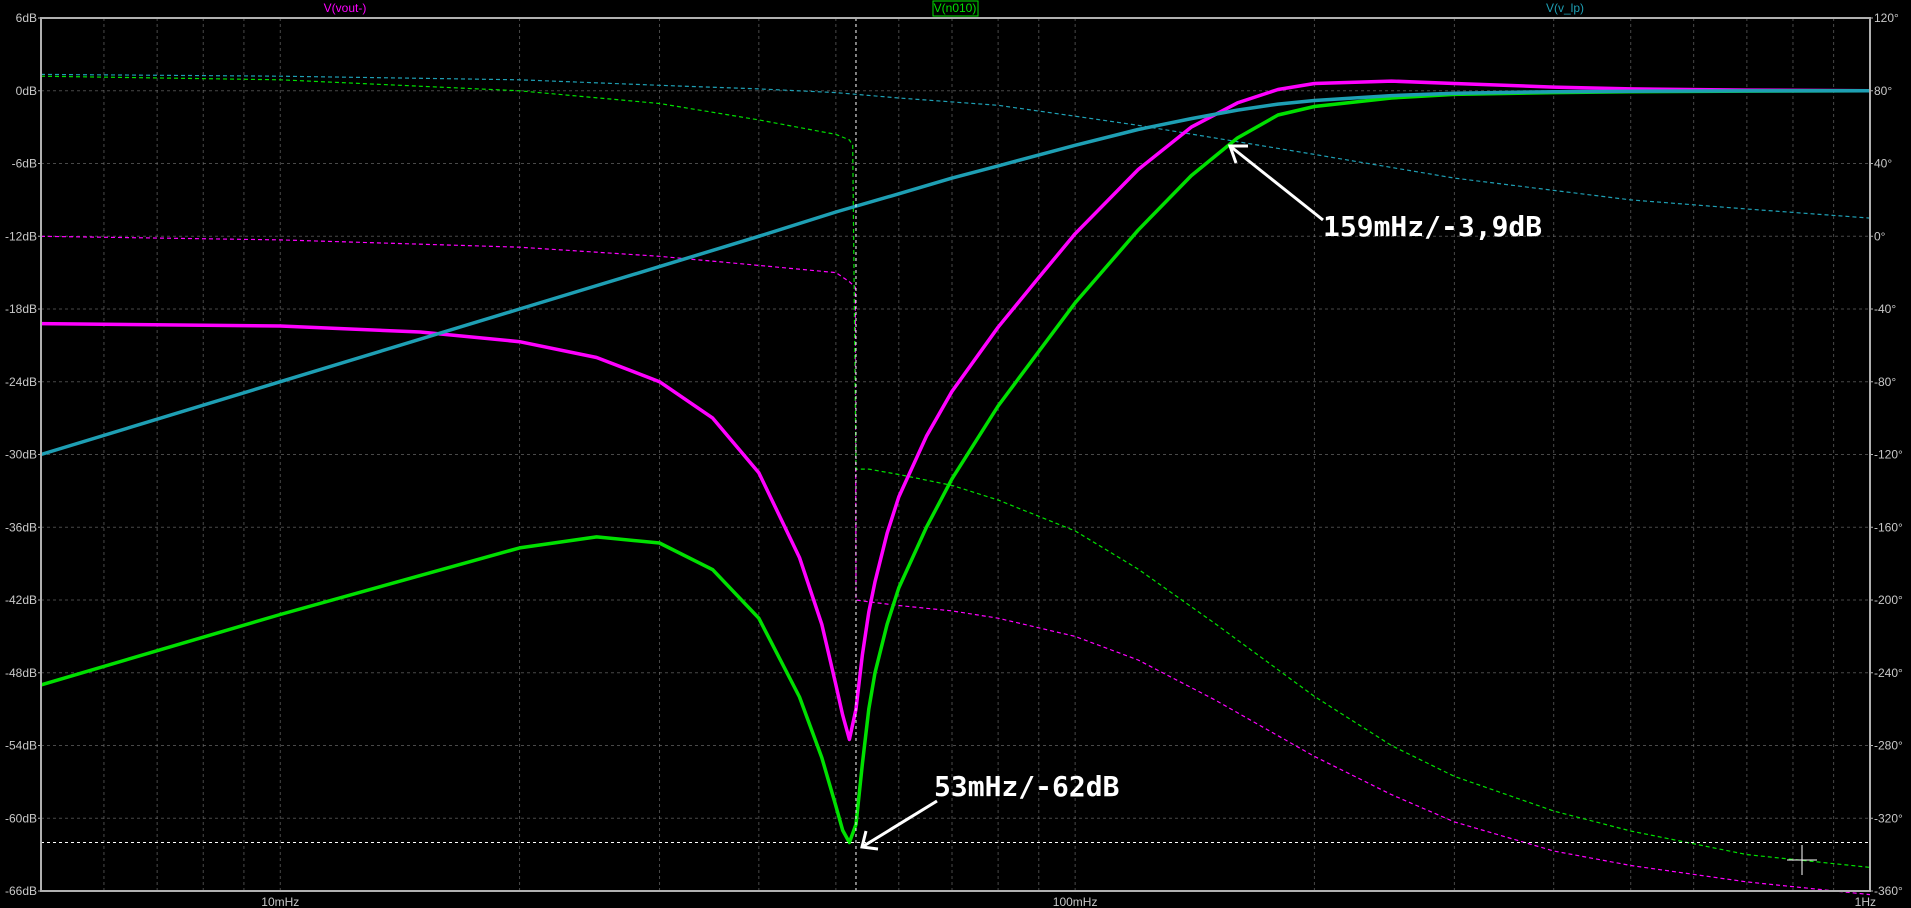 This screenshot has height=908, width=1911. What do you see at coordinates (21, 891) in the screenshot?
I see `y-left-tick-label: -66dB` at bounding box center [21, 891].